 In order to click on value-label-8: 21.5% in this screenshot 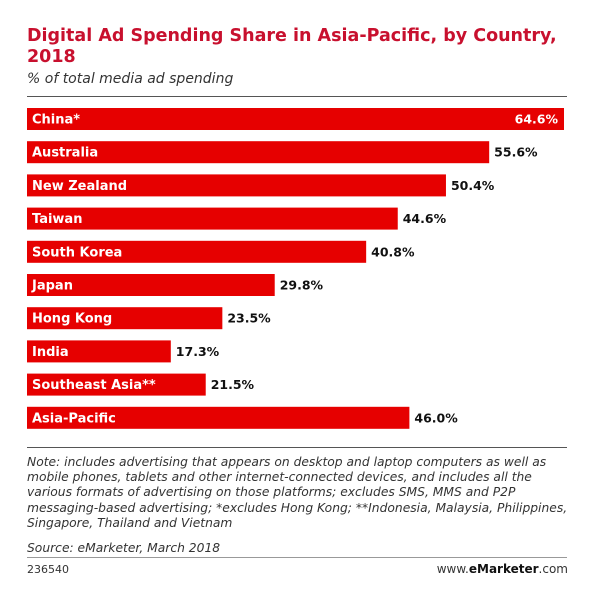, I will do `click(233, 384)`.